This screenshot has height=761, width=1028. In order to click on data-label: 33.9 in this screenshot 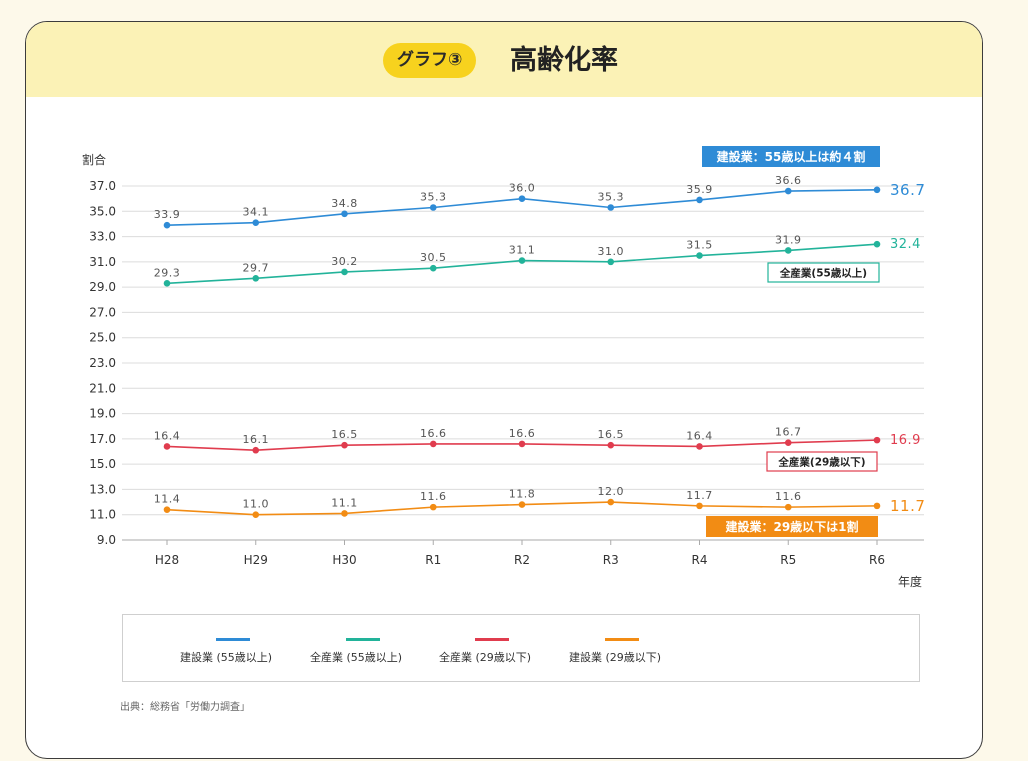, I will do `click(167, 214)`.